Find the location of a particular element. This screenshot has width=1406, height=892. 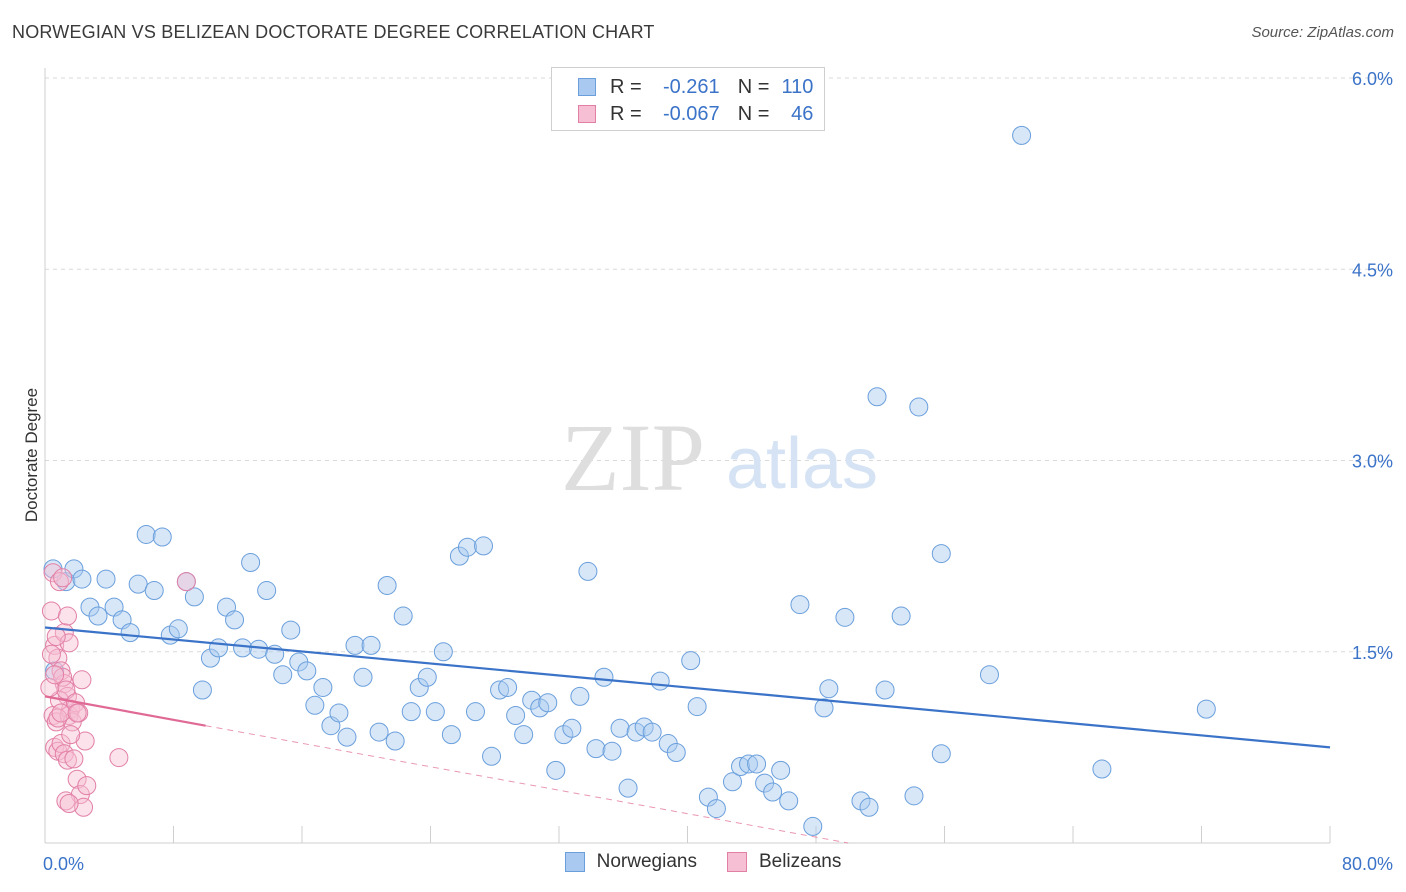

series-label-belizeans: Belizeans is located at coordinates (800, 861).